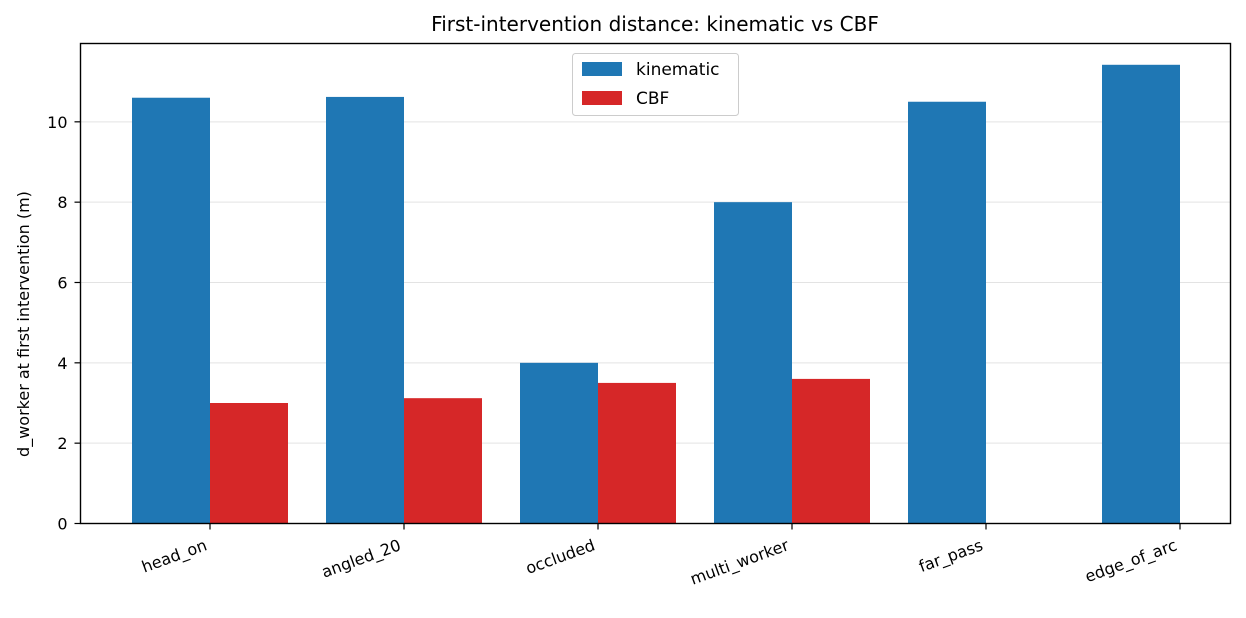 The height and width of the screenshot is (618, 1246). What do you see at coordinates (637, 453) in the screenshot?
I see `bar-cbf-occluded` at bounding box center [637, 453].